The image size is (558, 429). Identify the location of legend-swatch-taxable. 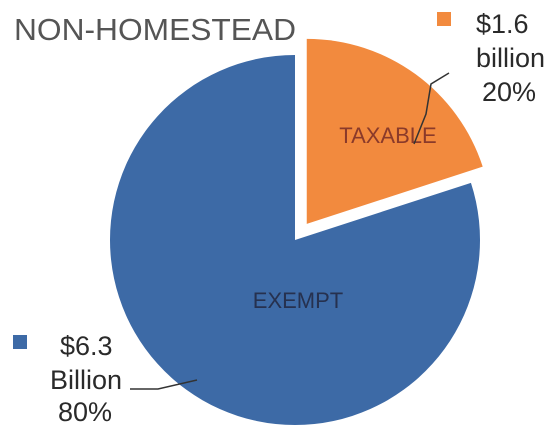
(444, 19).